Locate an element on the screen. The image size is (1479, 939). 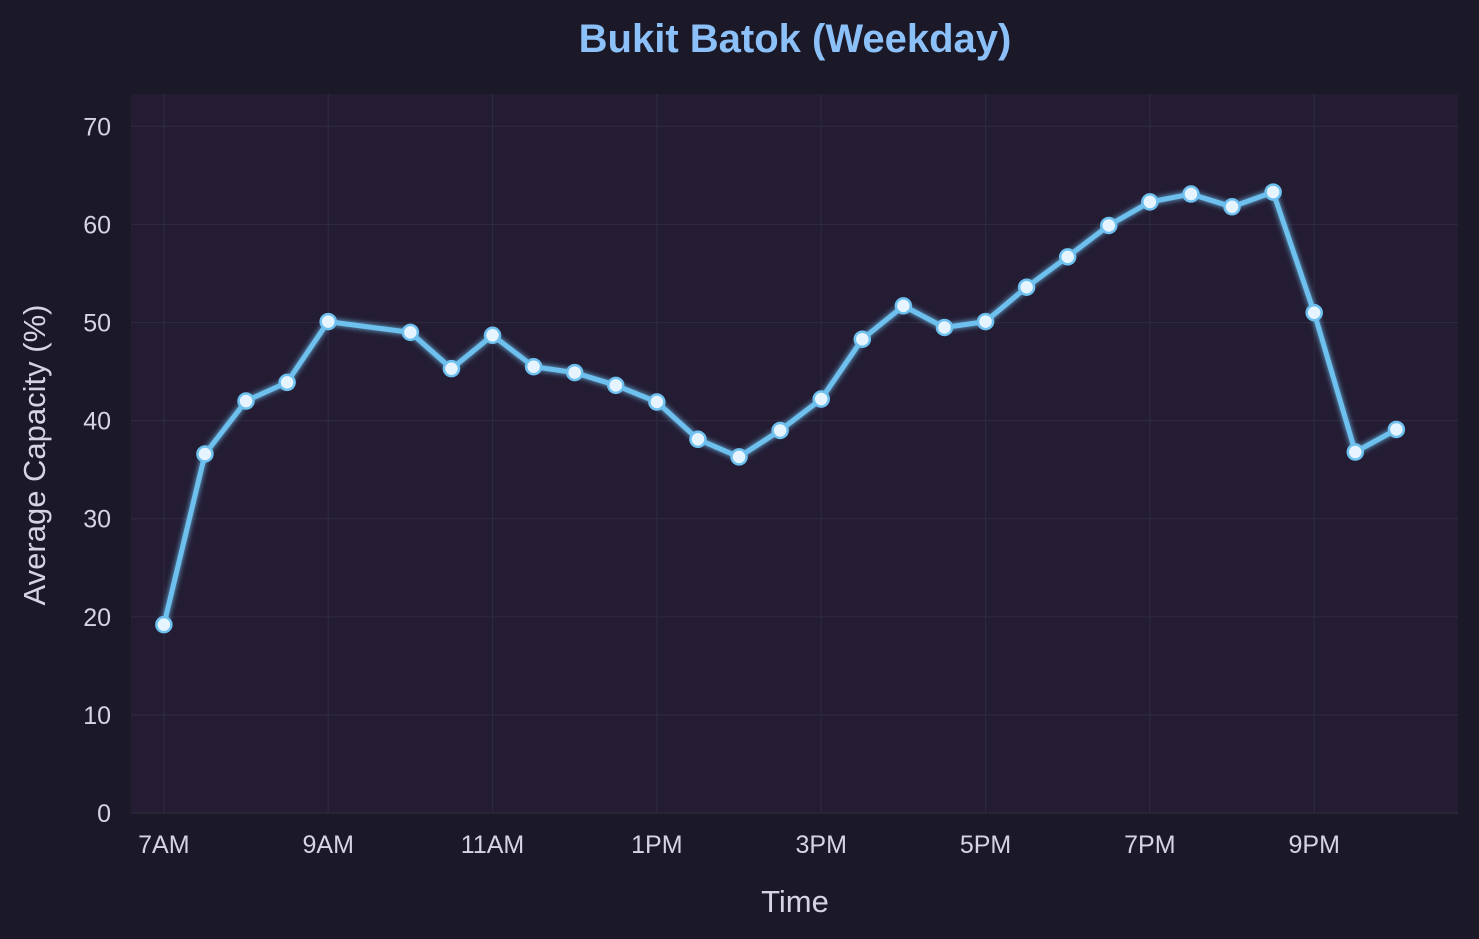
y-tick-label: 10 is located at coordinates (97, 716).